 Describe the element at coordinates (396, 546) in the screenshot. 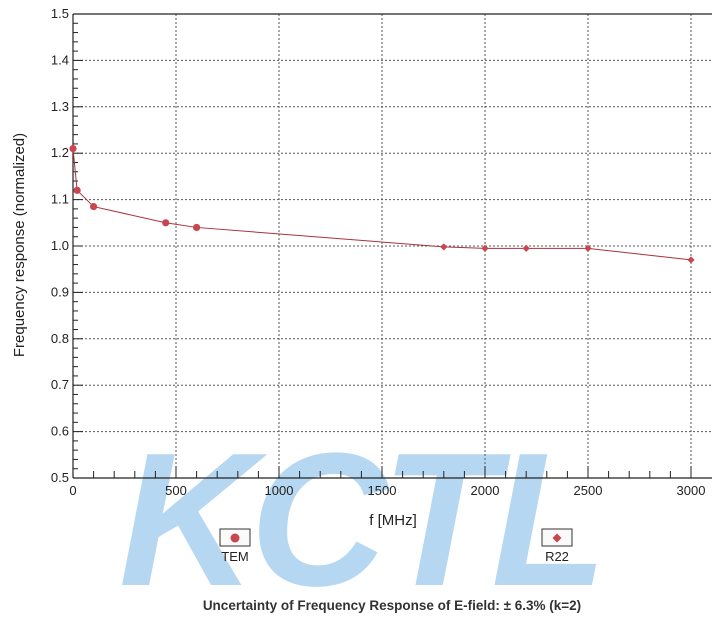

I see `legend: TEM R22` at that location.